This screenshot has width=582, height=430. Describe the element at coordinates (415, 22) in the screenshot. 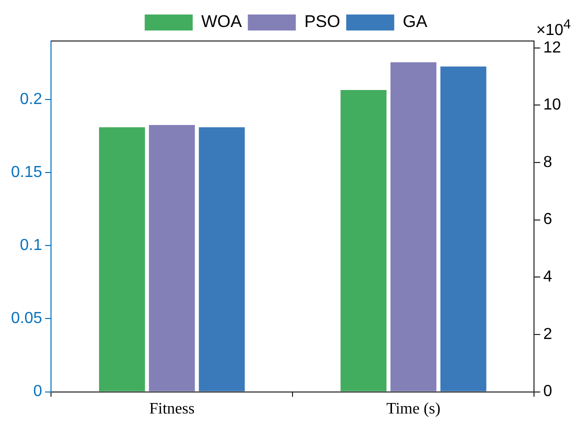

I see `legend-label: GA` at that location.